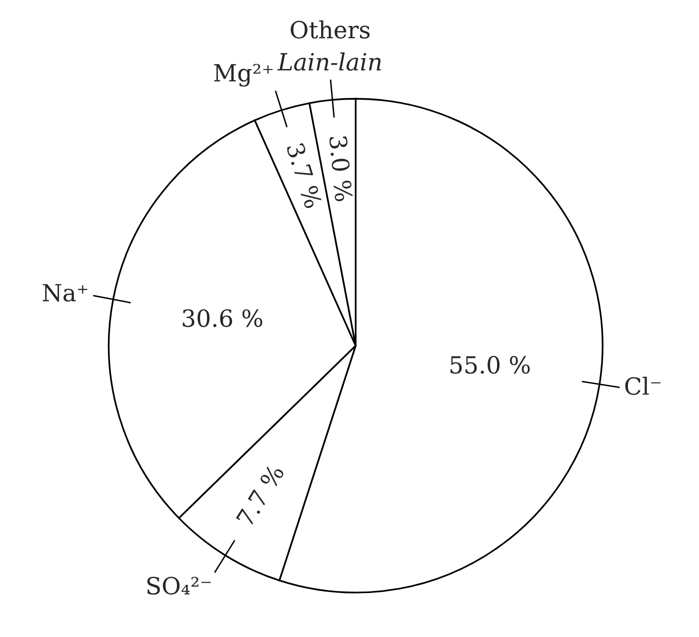 This screenshot has width=699, height=637. What do you see at coordinates (304, 176) in the screenshot?
I see `data-label: 3.7 %` at bounding box center [304, 176].